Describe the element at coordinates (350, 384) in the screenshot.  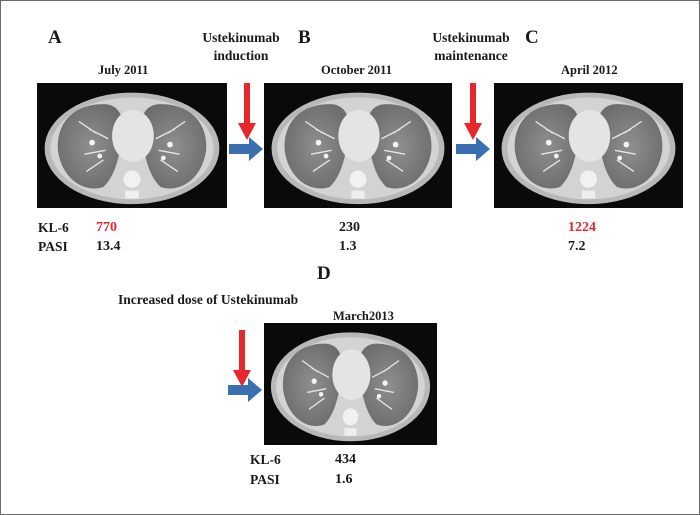
I see `ct-scan-d` at that location.